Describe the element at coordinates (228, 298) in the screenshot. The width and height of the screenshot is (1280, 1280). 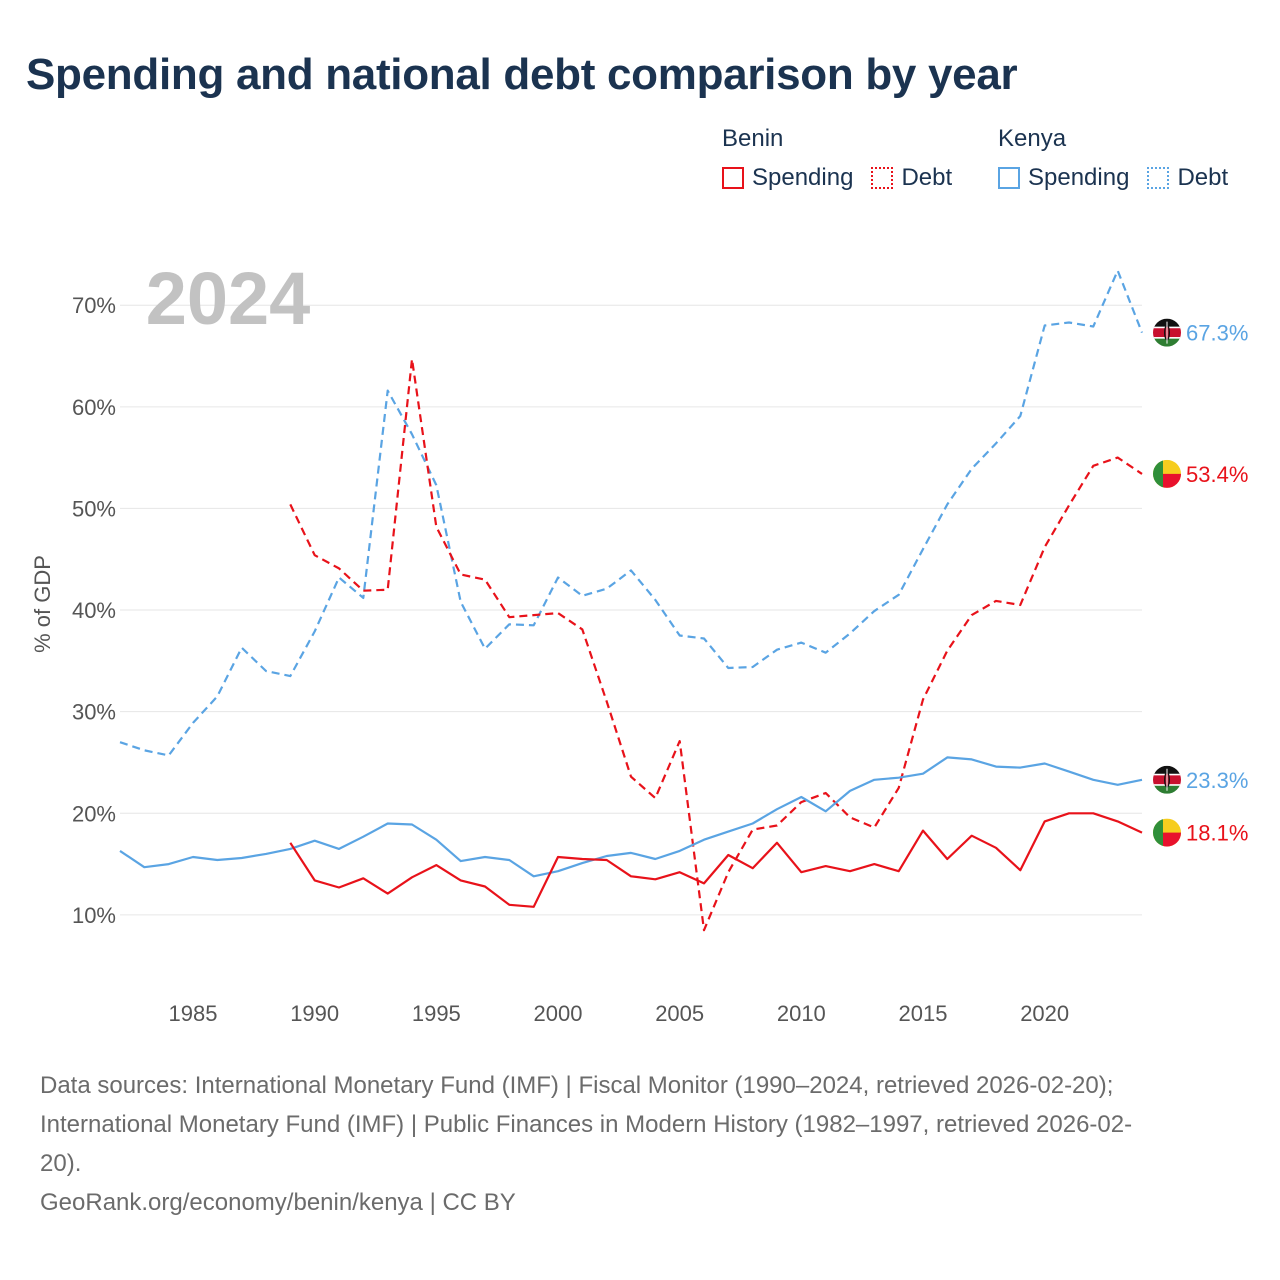
I see `year-watermark: 2024` at that location.